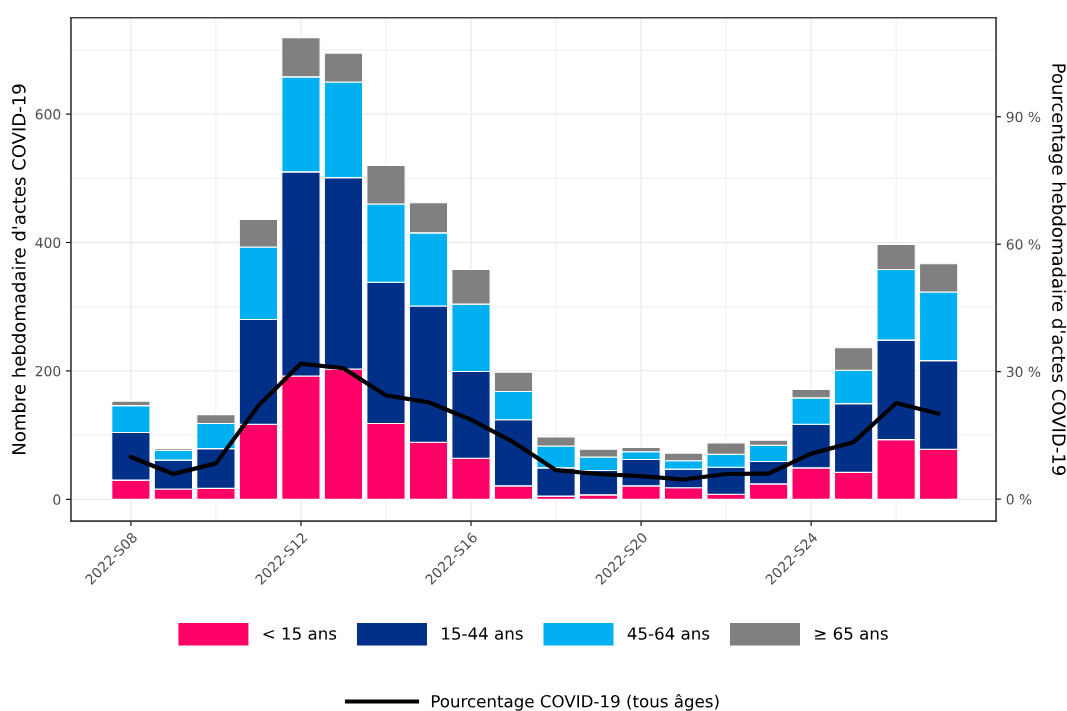 This screenshot has height=711, width=1067. Describe the element at coordinates (1057, 269) in the screenshot. I see `y2-axis-title: Pourcentage hebdomadaire d'actes COVID-19` at that location.